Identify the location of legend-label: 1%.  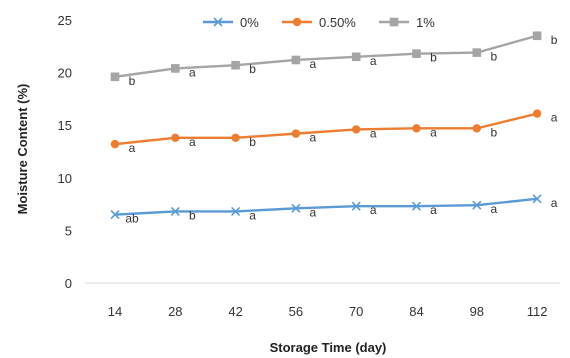
(425, 22).